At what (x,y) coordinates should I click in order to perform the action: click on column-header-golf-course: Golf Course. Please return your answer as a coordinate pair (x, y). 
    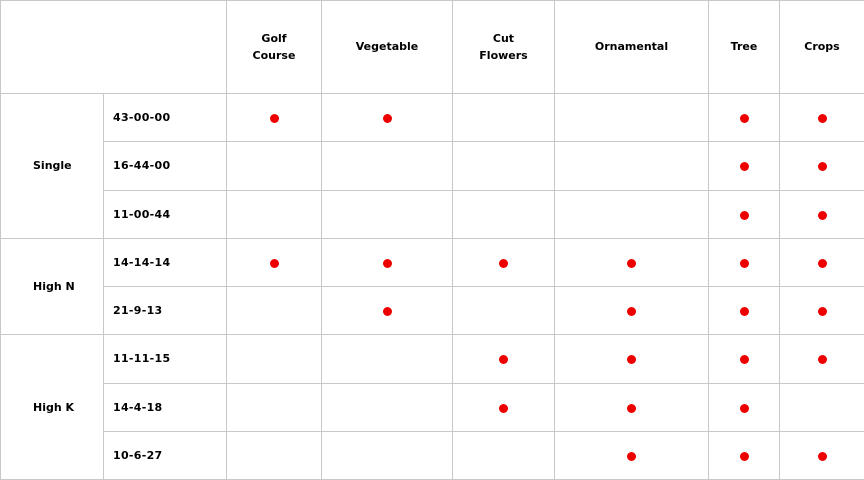
    Looking at the image, I should click on (274, 47).